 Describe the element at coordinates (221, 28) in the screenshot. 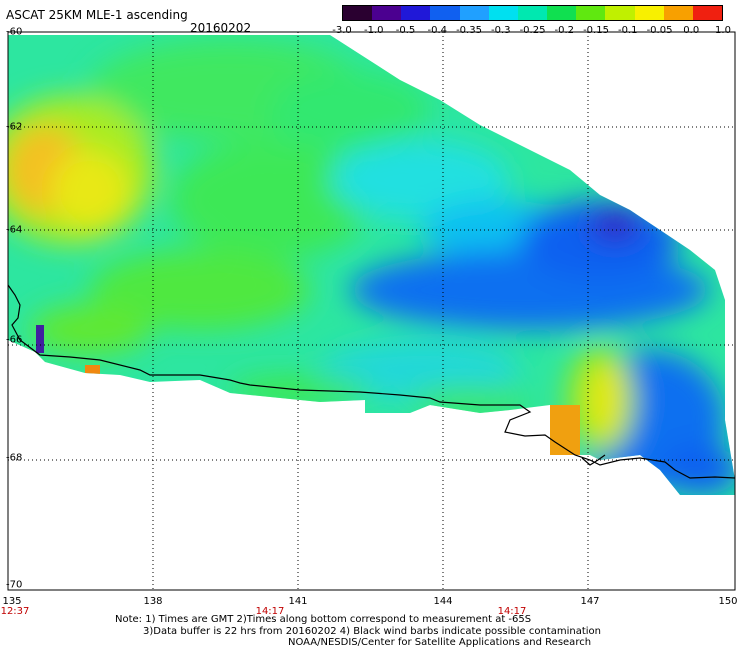

I see `map-date: 20160202` at that location.